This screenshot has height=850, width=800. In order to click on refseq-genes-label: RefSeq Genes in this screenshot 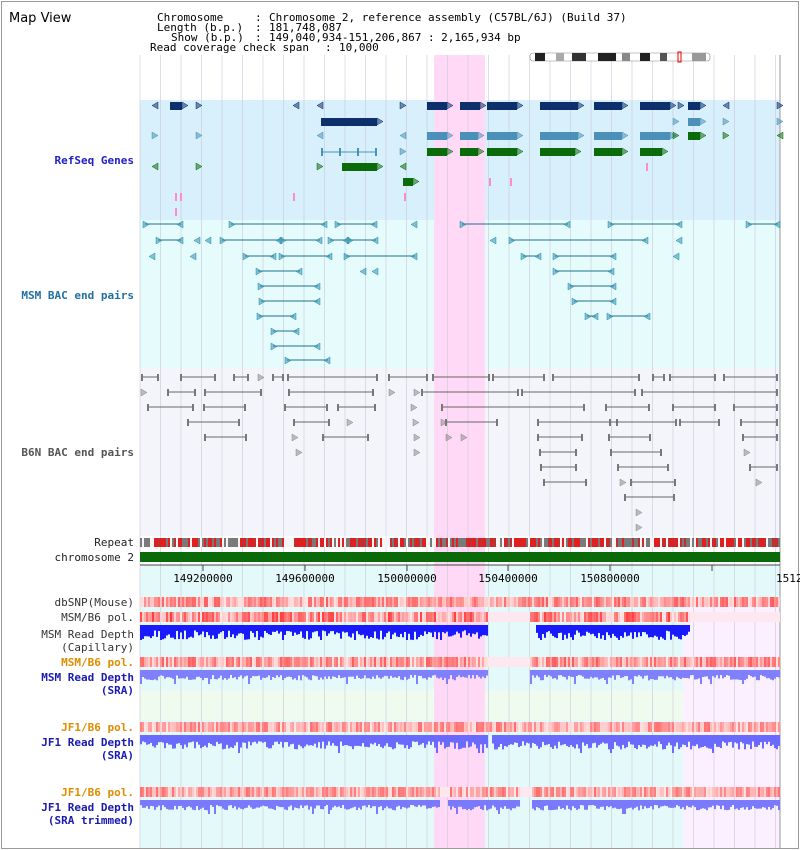, I will do `click(94, 160)`.